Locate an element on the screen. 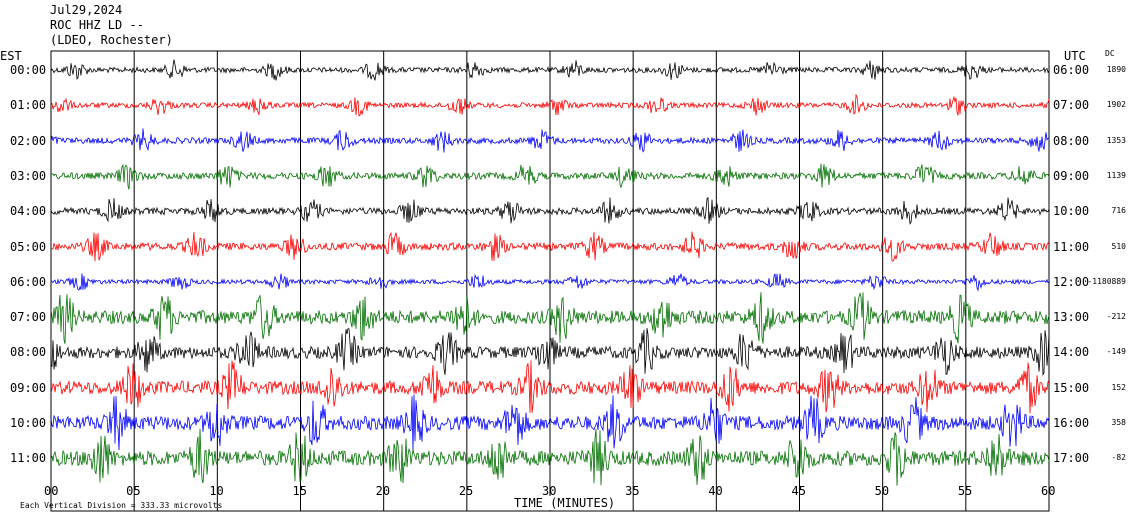 The width and height of the screenshot is (1130, 519). dc-column-label: DC is located at coordinates (1110, 53).